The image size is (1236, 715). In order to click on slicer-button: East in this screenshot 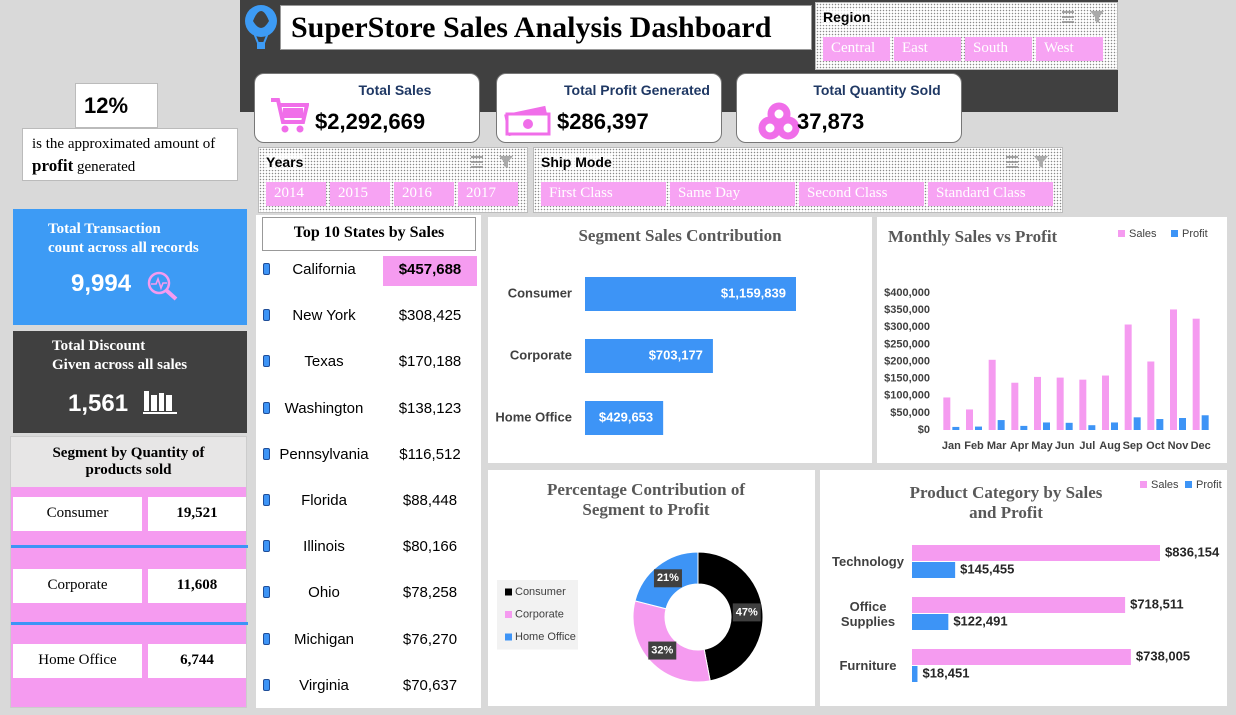, I will do `click(927, 49)`.